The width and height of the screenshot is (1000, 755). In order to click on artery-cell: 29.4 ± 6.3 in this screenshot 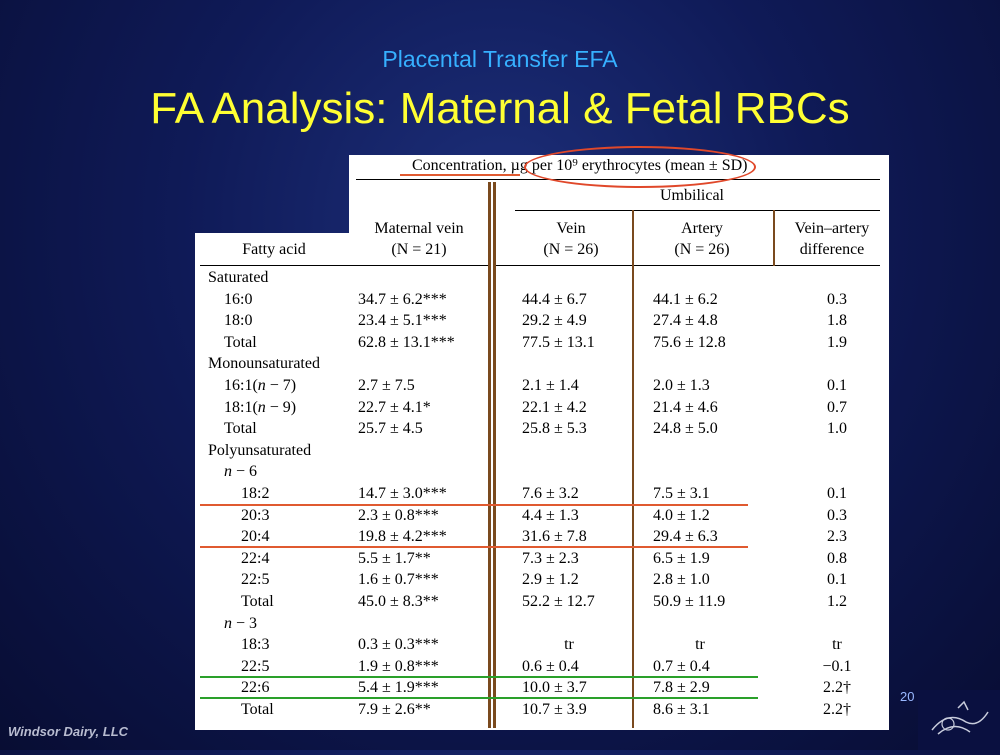, I will do `click(685, 537)`.